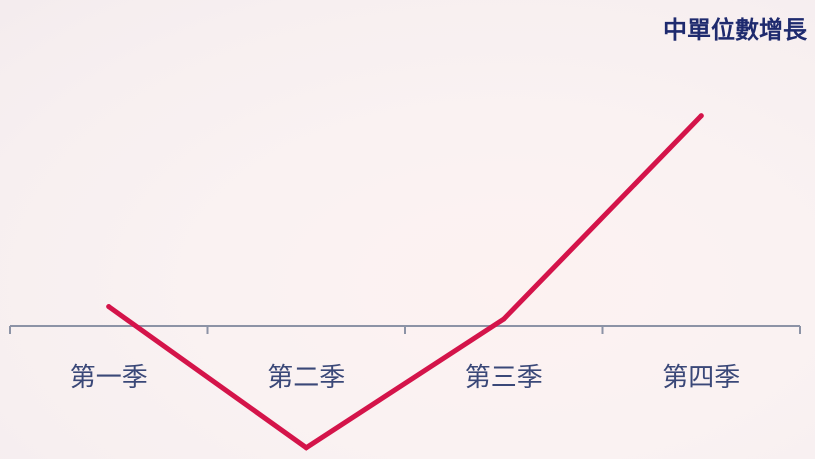  What do you see at coordinates (735, 30) in the screenshot?
I see `series-annotation: 中單位數增長` at bounding box center [735, 30].